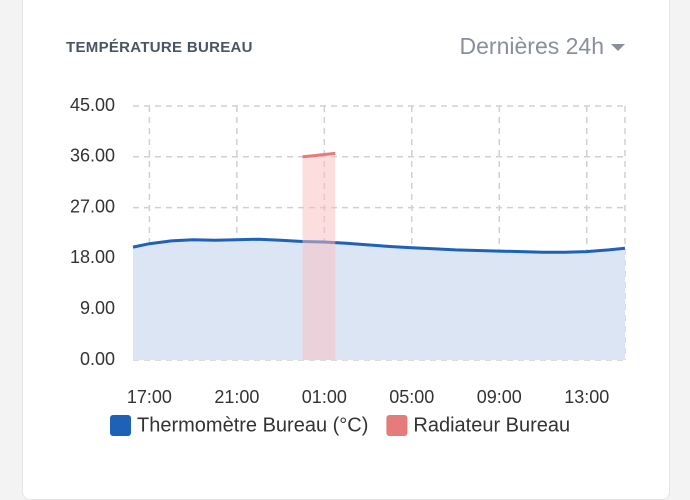 This screenshot has height=500, width=690. Describe the element at coordinates (618, 47) in the screenshot. I see `dropdown-caret` at that location.